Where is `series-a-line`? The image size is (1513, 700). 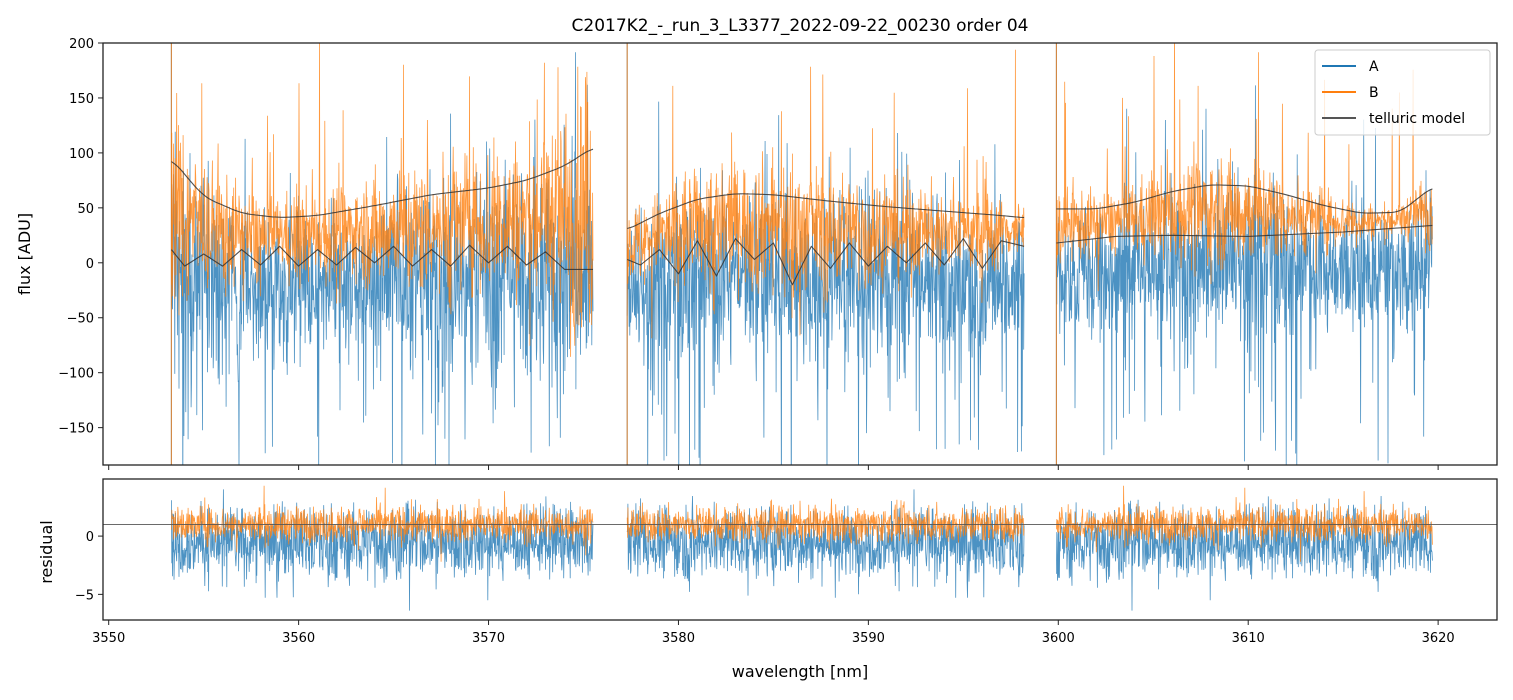 series-a-line is located at coordinates (1244, 275).